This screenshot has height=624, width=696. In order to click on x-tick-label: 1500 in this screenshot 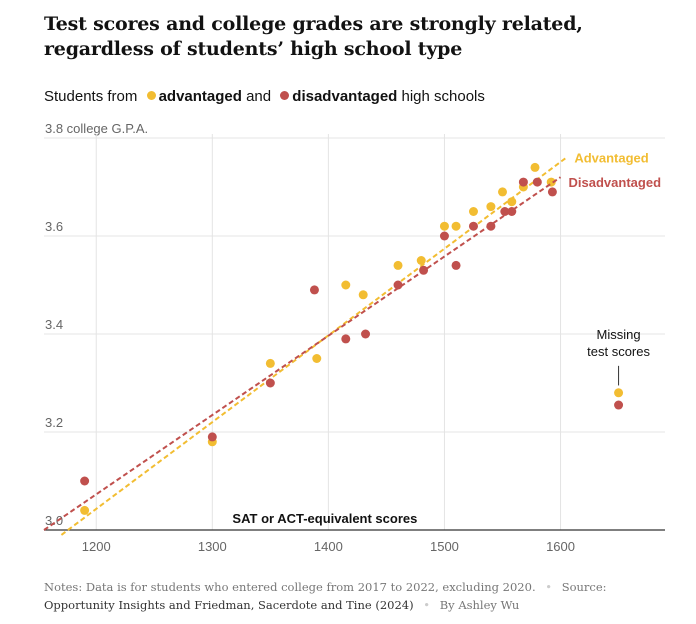, I will do `click(444, 546)`.